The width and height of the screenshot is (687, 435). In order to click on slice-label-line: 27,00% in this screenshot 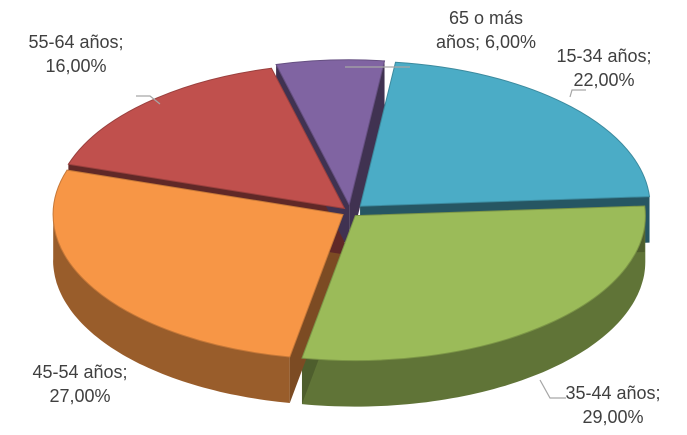, I will do `click(79, 396)`.